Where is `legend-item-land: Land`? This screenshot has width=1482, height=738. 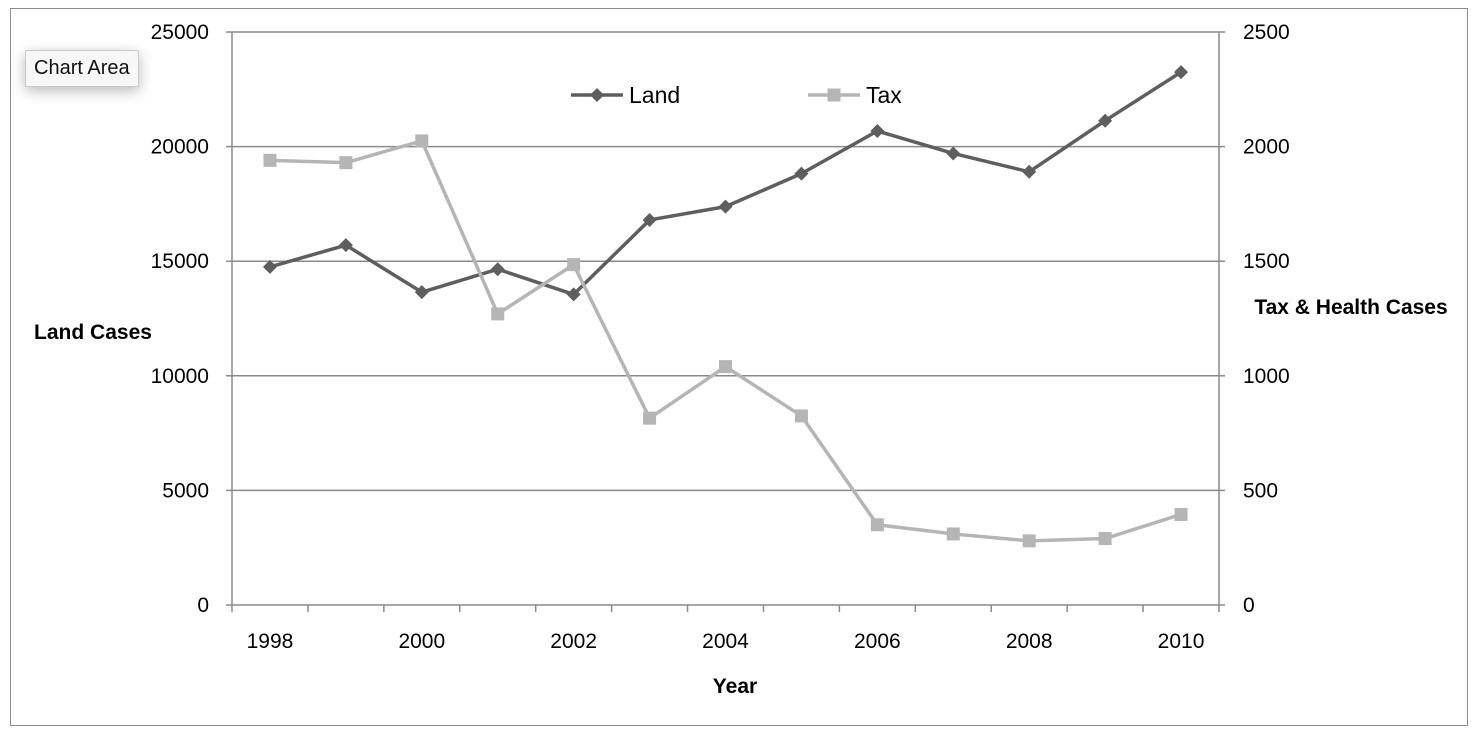
legend-item-land: Land is located at coordinates (625, 95).